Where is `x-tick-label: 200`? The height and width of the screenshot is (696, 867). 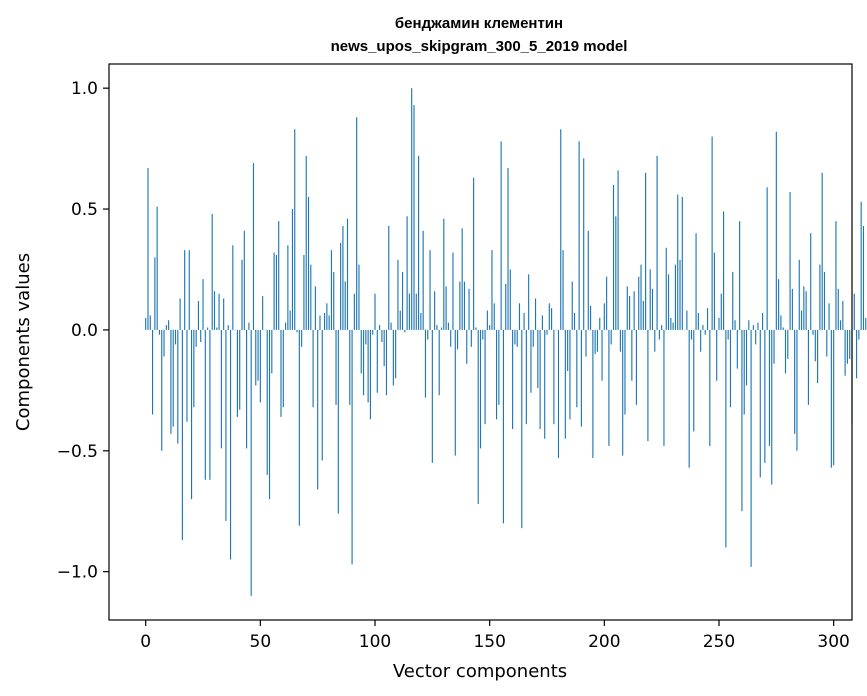 x-tick-label: 200 is located at coordinates (604, 642).